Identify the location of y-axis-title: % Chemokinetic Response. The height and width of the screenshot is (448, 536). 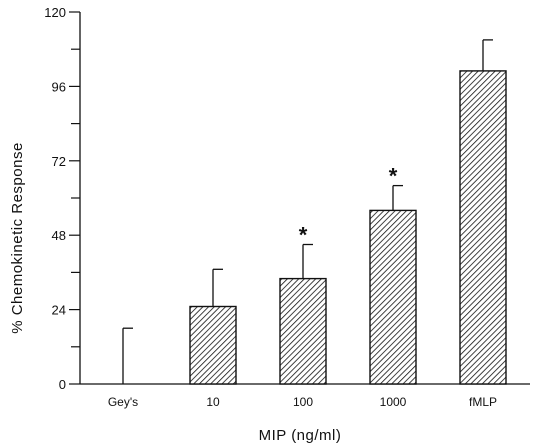
(17, 238).